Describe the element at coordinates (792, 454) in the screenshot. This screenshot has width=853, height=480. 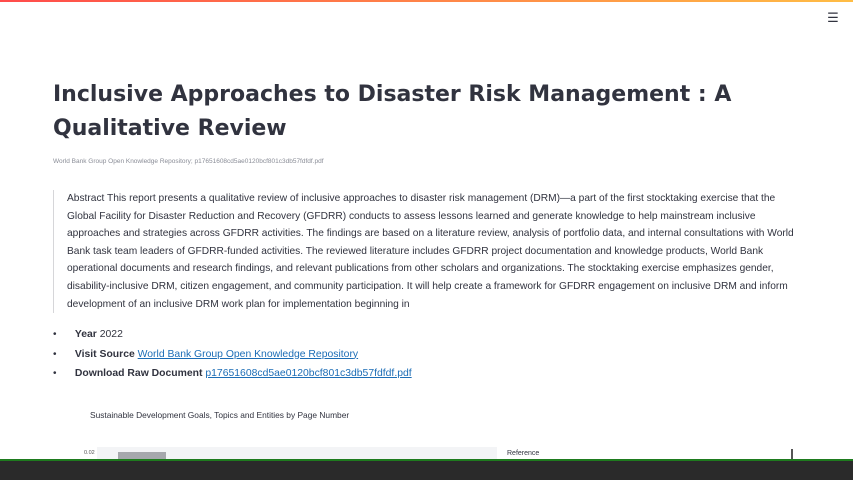
I see `chart-legend-marker` at that location.